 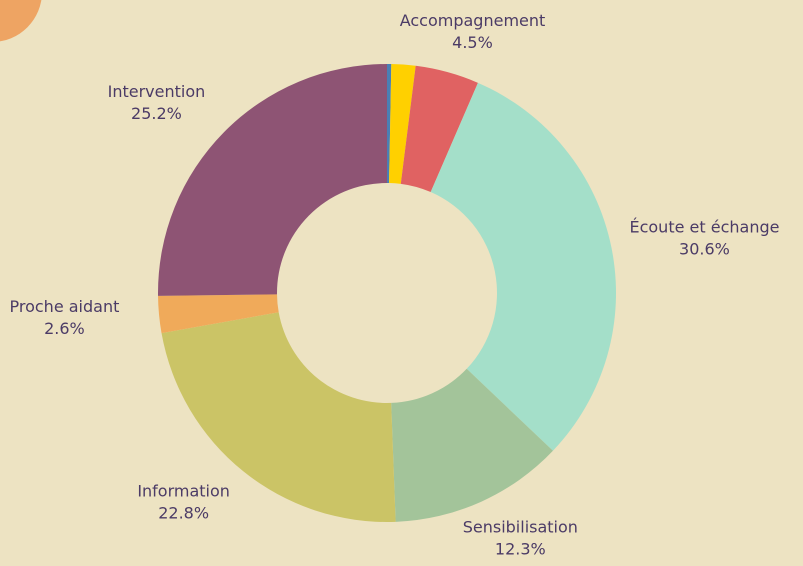 I want to click on slice-value-label: 30.6%, so click(x=704, y=249).